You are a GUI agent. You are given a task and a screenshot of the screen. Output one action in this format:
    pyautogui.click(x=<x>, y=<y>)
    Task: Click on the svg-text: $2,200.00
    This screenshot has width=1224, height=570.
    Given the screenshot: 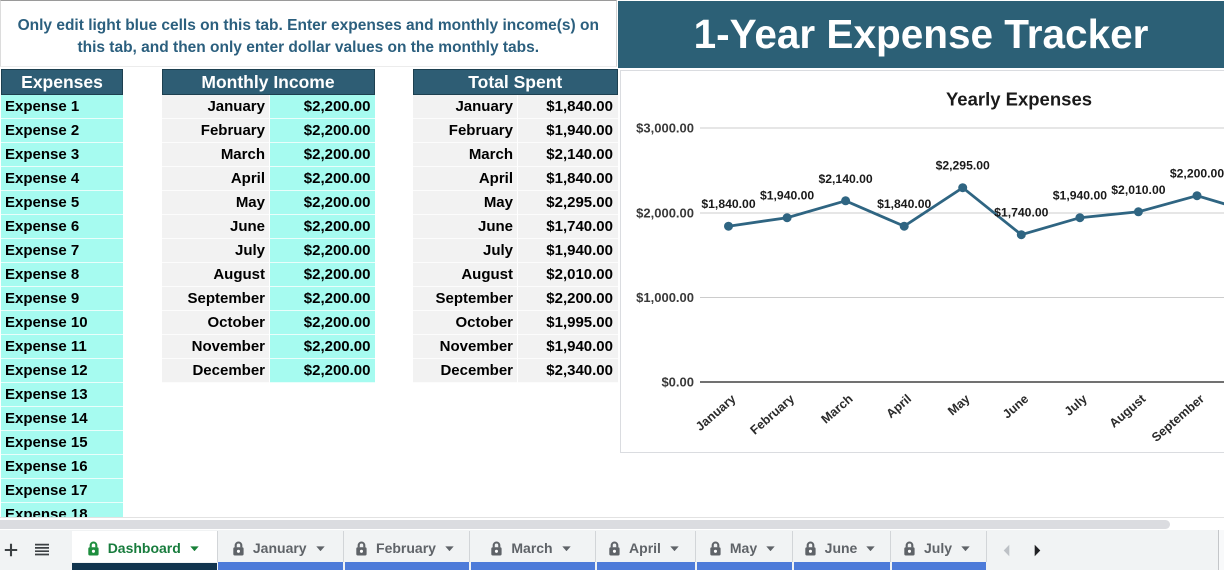 What is the action you would take?
    pyautogui.click(x=1197, y=174)
    